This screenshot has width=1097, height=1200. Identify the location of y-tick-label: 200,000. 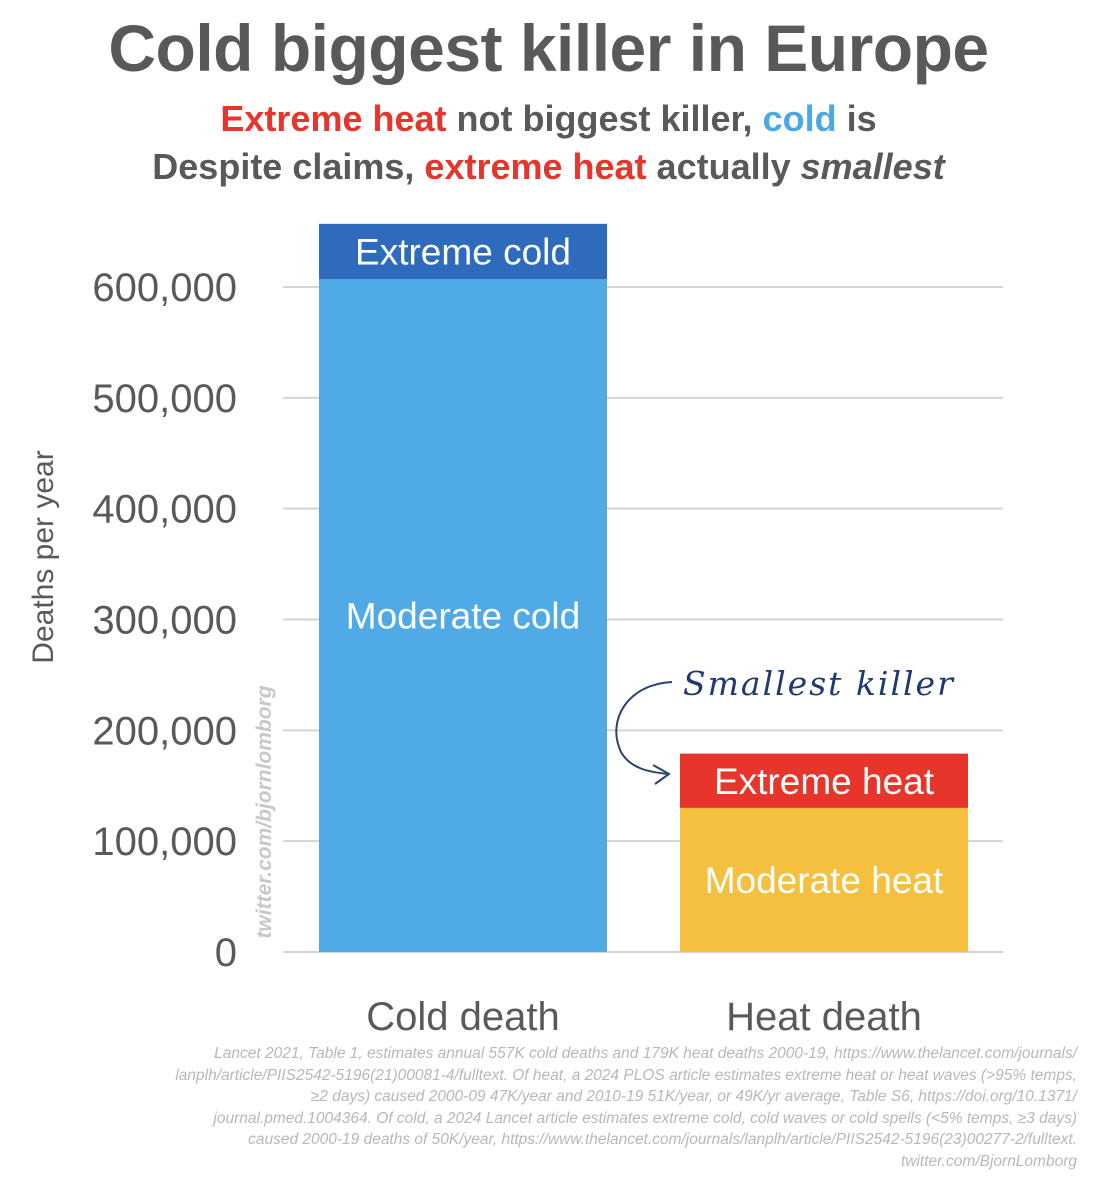
(164, 731).